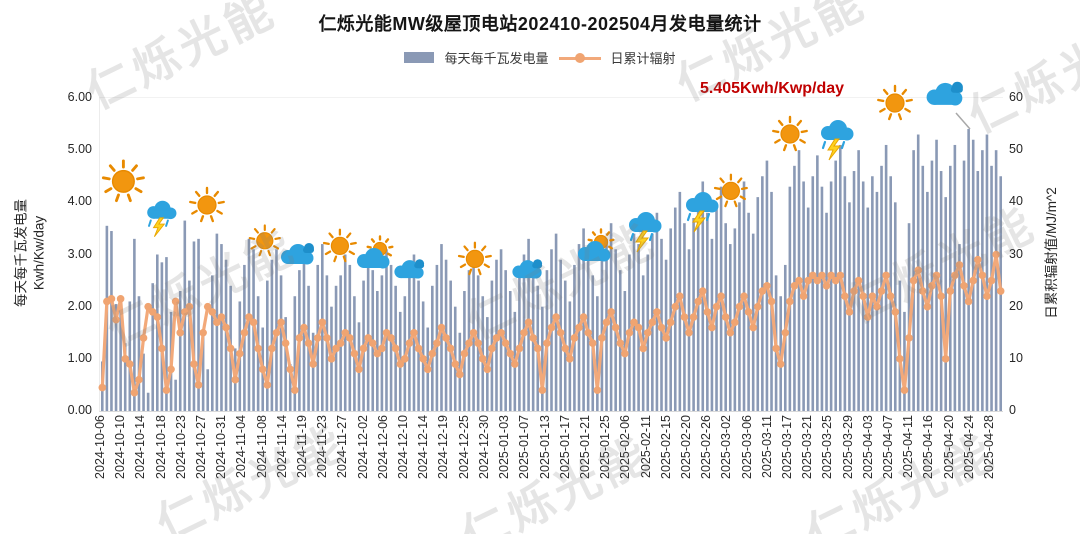  I want to click on weather-cloud-icon, so click(409, 272).